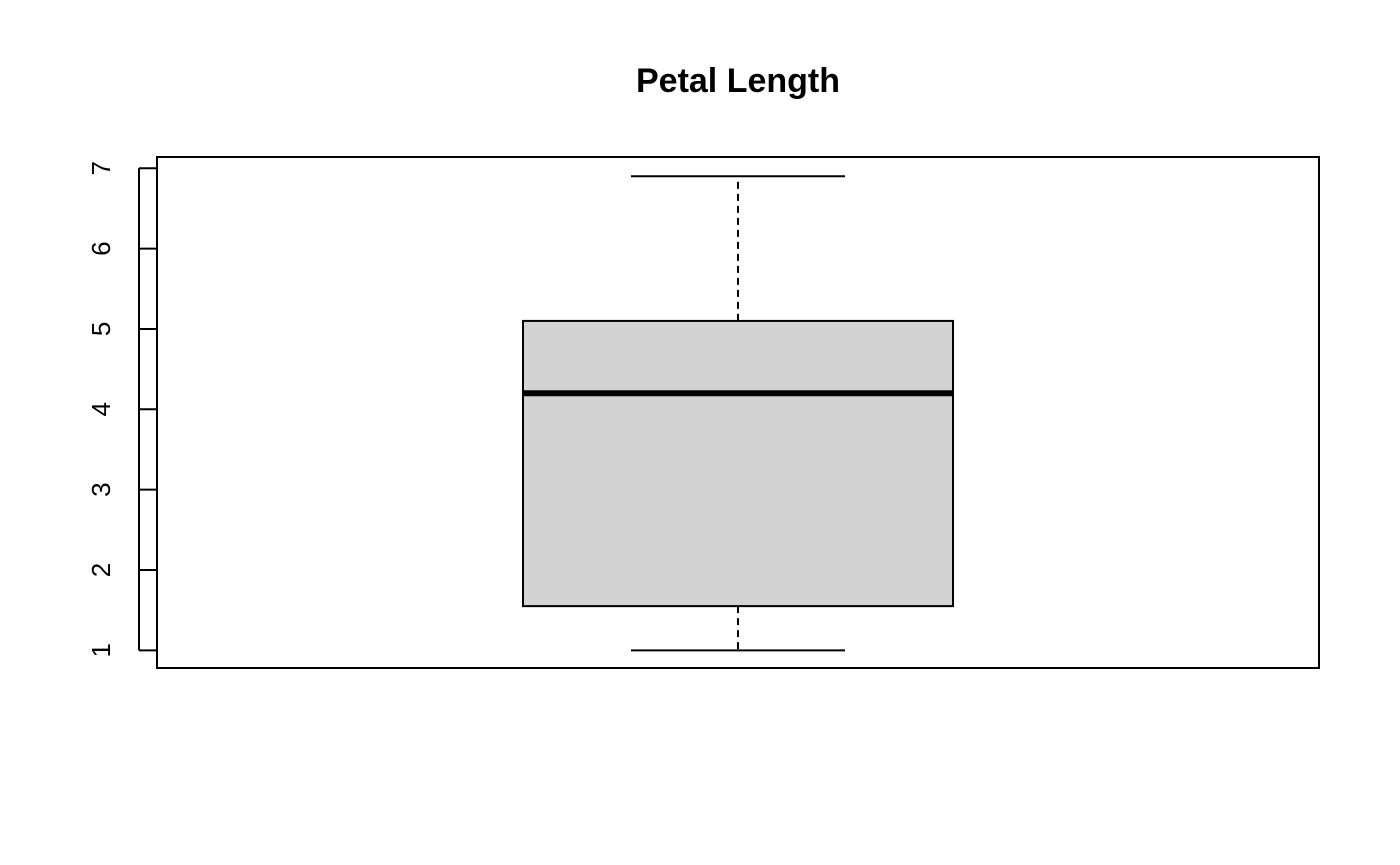 Image resolution: width=1400 pixels, height=865 pixels. I want to click on y-tick-label: 2, so click(101, 570).